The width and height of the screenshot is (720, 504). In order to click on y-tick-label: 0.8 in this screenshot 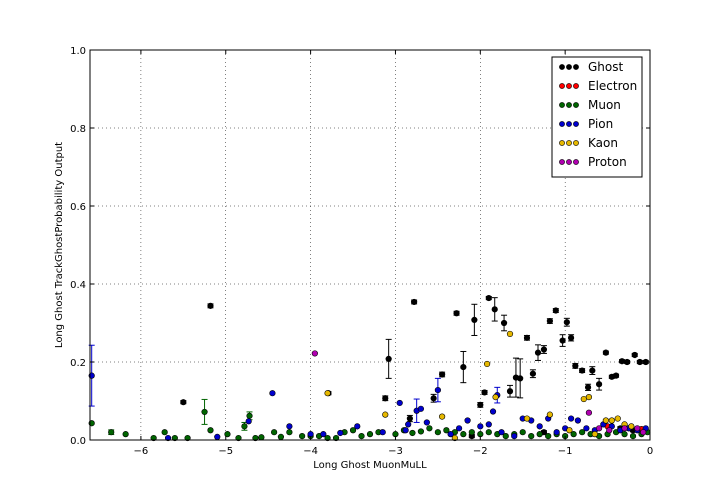, I will do `click(78, 129)`.